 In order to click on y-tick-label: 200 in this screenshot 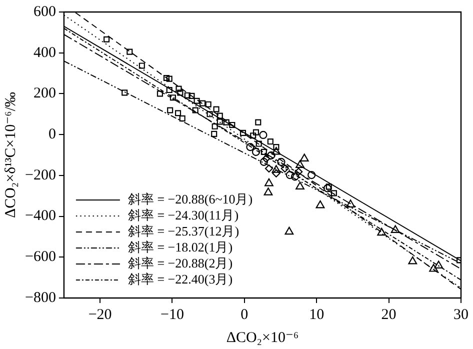, I will do `click(44, 94)`.